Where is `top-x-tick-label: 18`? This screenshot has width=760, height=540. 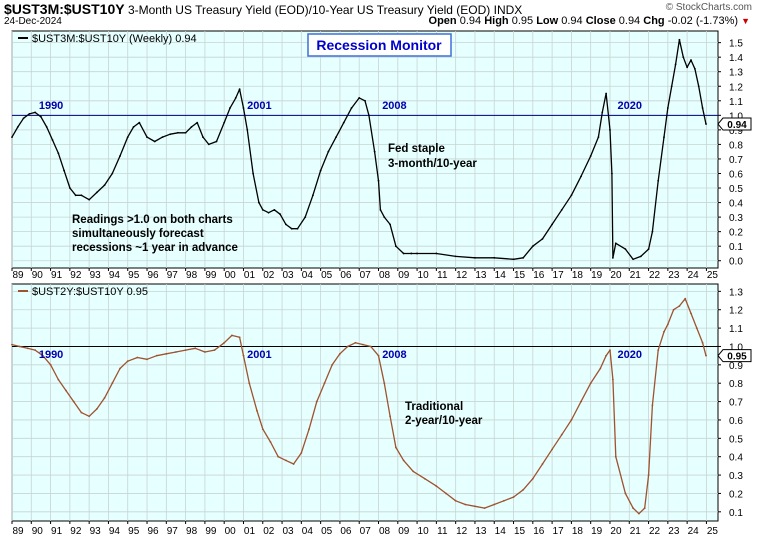 top-x-tick-label: 18 is located at coordinates (578, 275).